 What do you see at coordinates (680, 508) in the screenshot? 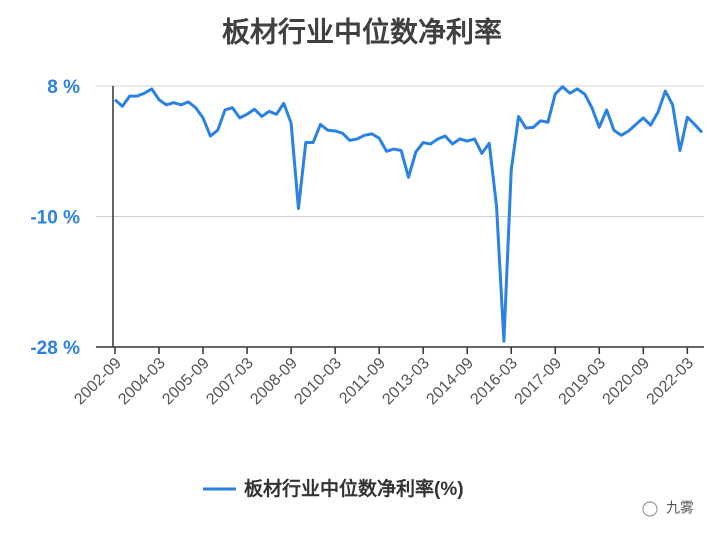
I see `watermark: 九雾` at bounding box center [680, 508].